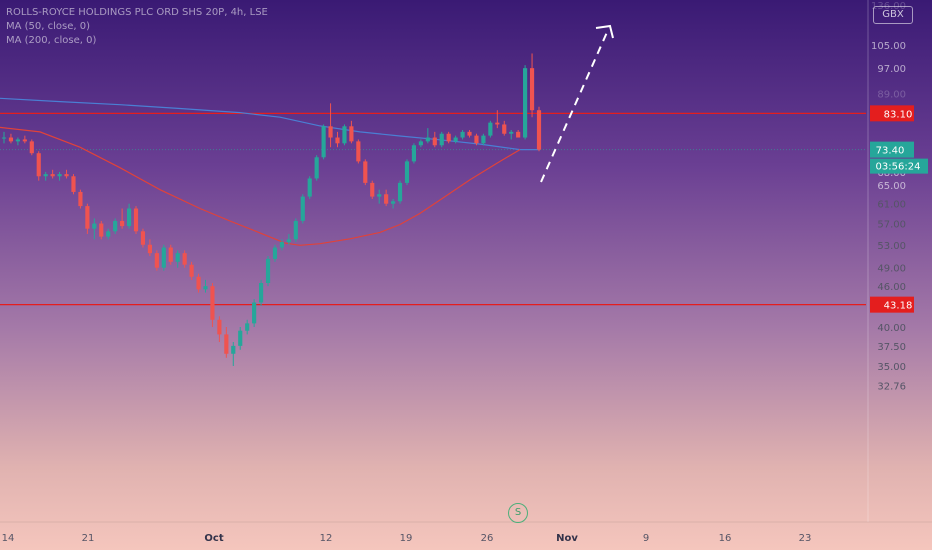 The width and height of the screenshot is (932, 550). What do you see at coordinates (888, 46) in the screenshot?
I see `y-tick-label: 105.00` at bounding box center [888, 46].